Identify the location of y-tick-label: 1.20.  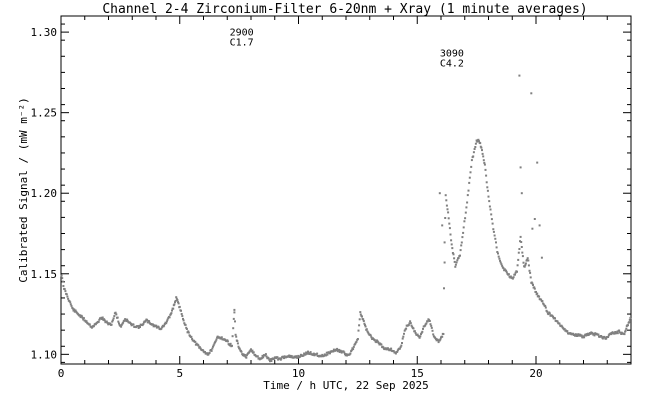
(44, 193).